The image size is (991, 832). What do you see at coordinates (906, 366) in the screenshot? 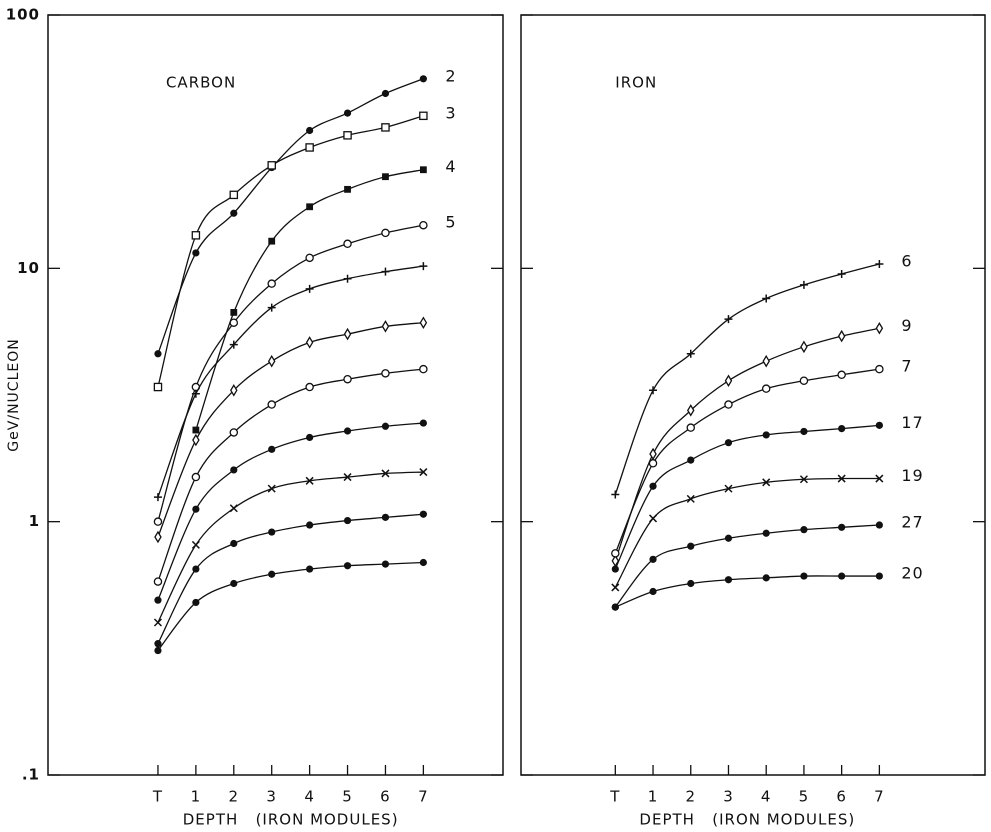
I see `series-label: 7` at bounding box center [906, 366].